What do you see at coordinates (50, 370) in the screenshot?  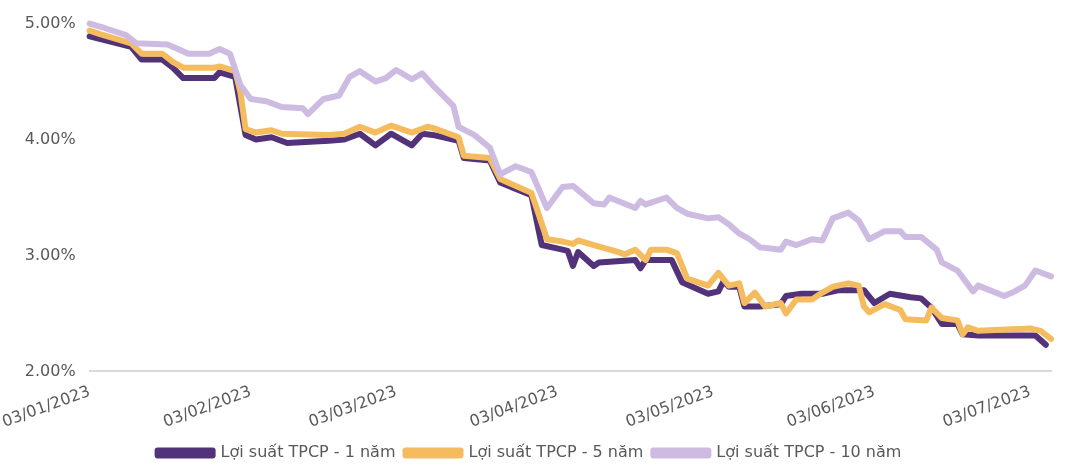 I see `y-tick-label: 2.00%` at bounding box center [50, 370].